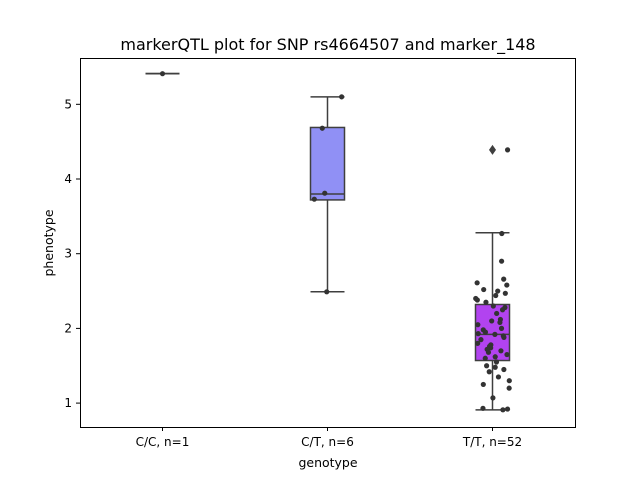  I want to click on box-group, so click(327, 194).